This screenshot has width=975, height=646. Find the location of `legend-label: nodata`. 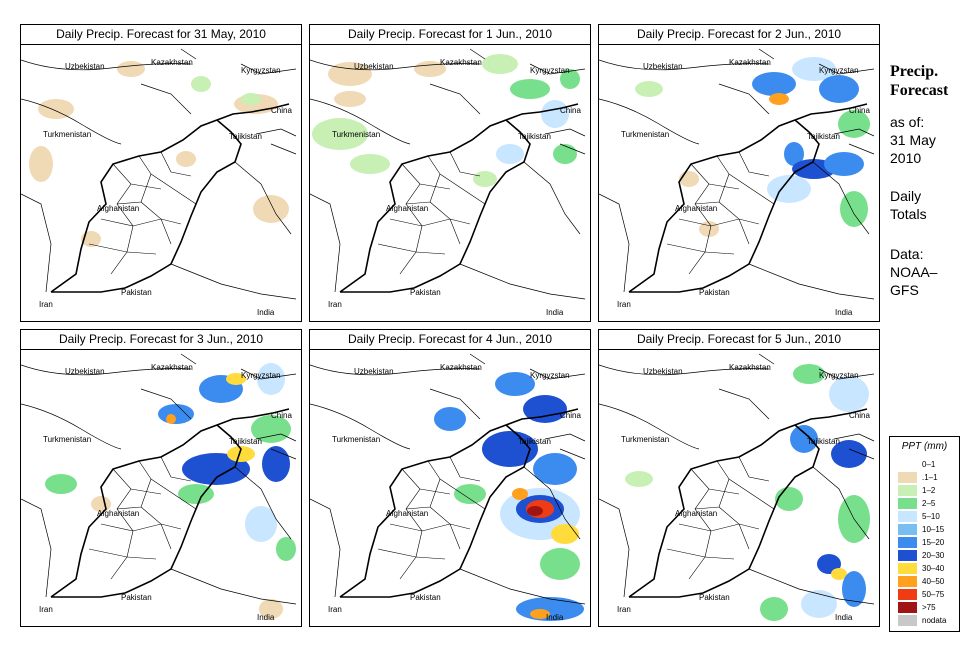

legend-label: nodata is located at coordinates (934, 620).